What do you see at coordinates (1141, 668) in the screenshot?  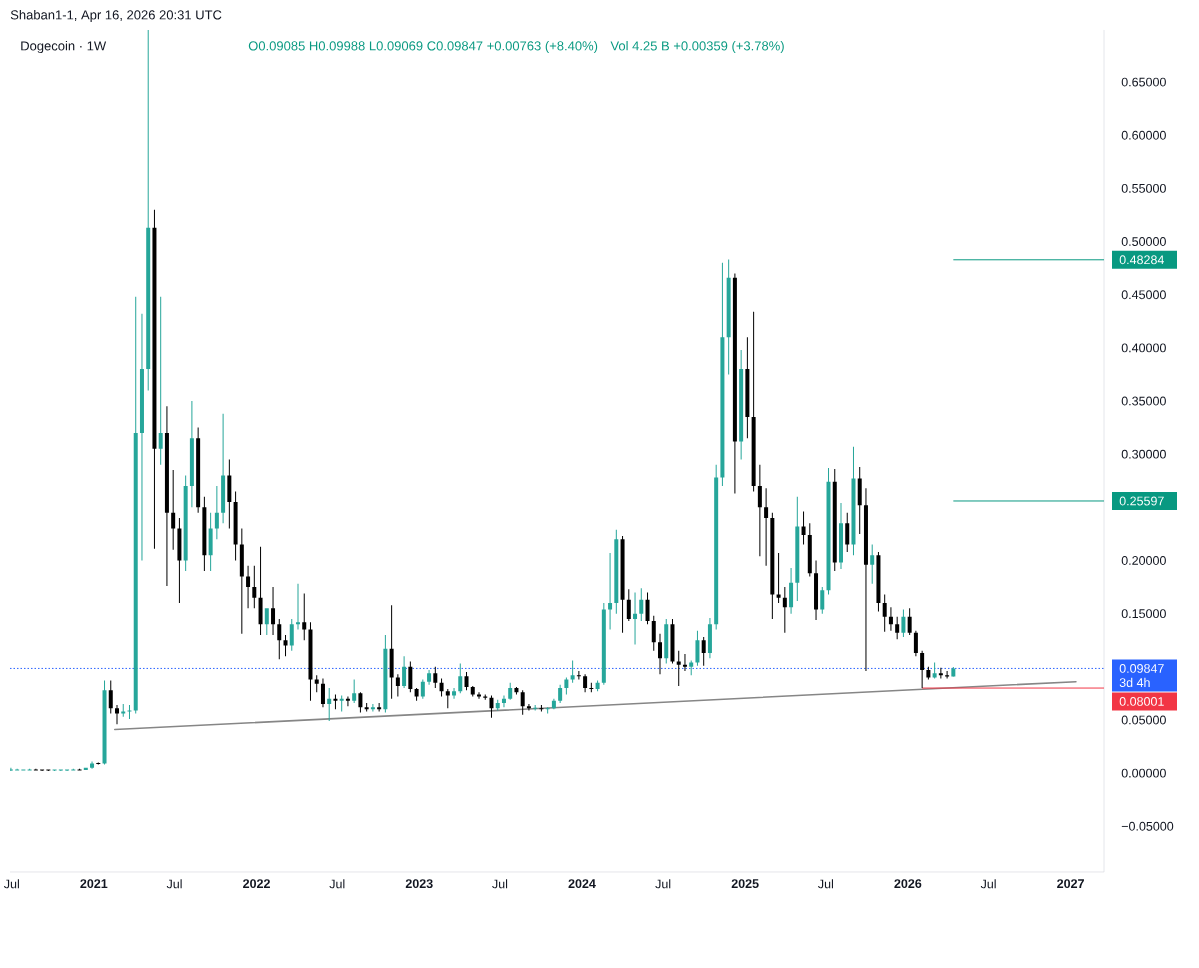 I see `ref-line-label: 0.09847` at bounding box center [1141, 668].